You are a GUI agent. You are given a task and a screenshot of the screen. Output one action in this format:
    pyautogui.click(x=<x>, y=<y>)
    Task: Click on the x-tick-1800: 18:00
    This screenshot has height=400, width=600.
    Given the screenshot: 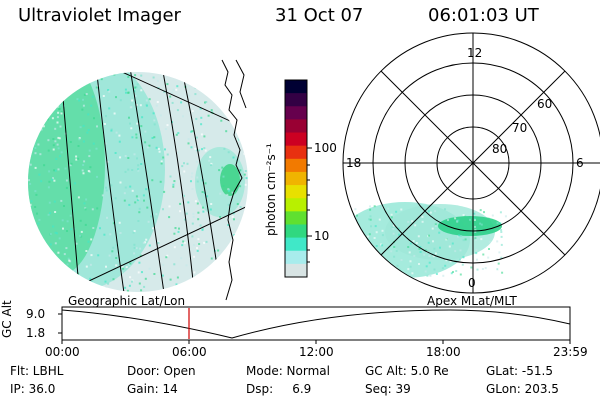 What is the action you would take?
    pyautogui.click(x=443, y=352)
    